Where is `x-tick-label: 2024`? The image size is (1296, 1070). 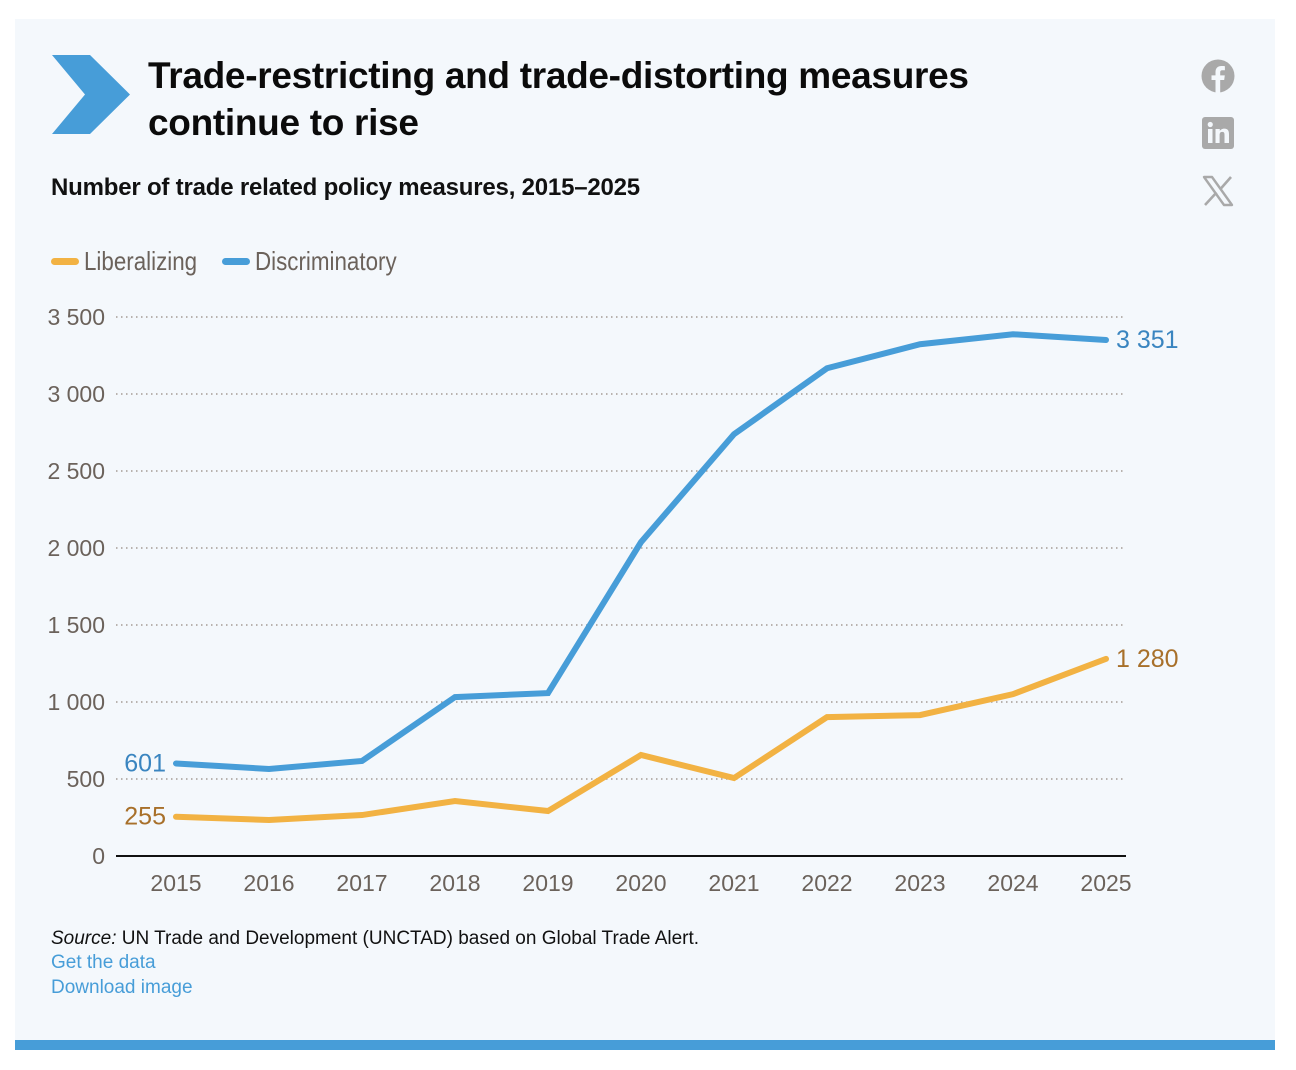
x-tick-label: 2024 is located at coordinates (1012, 883).